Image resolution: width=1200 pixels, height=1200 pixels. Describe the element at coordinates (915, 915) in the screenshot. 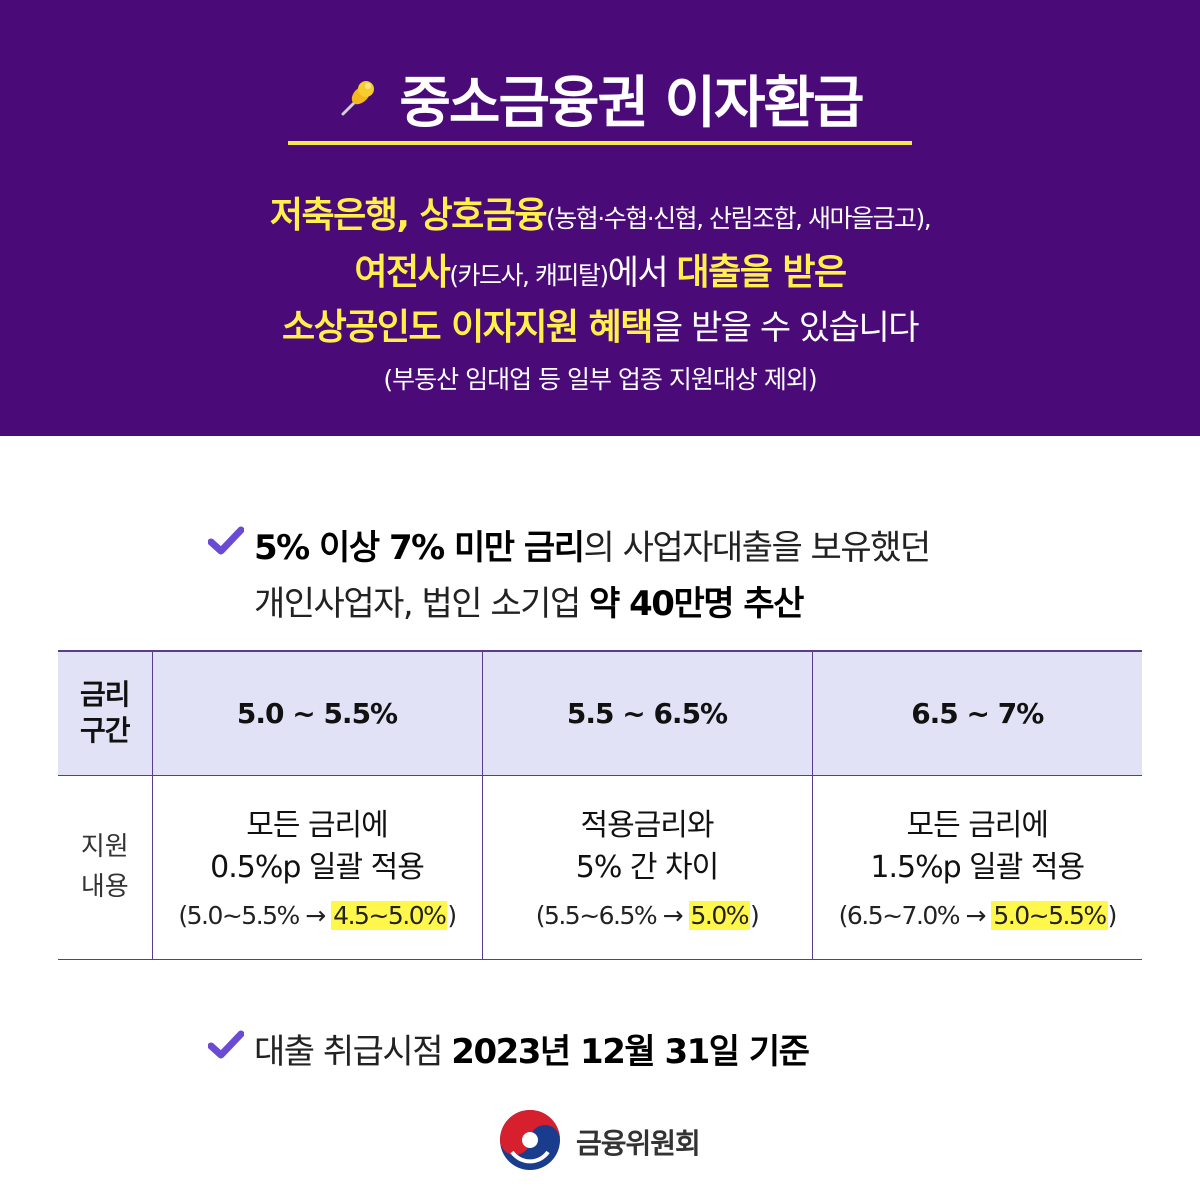

I see `cell-rate-from: (6.5~7.0% →` at that location.